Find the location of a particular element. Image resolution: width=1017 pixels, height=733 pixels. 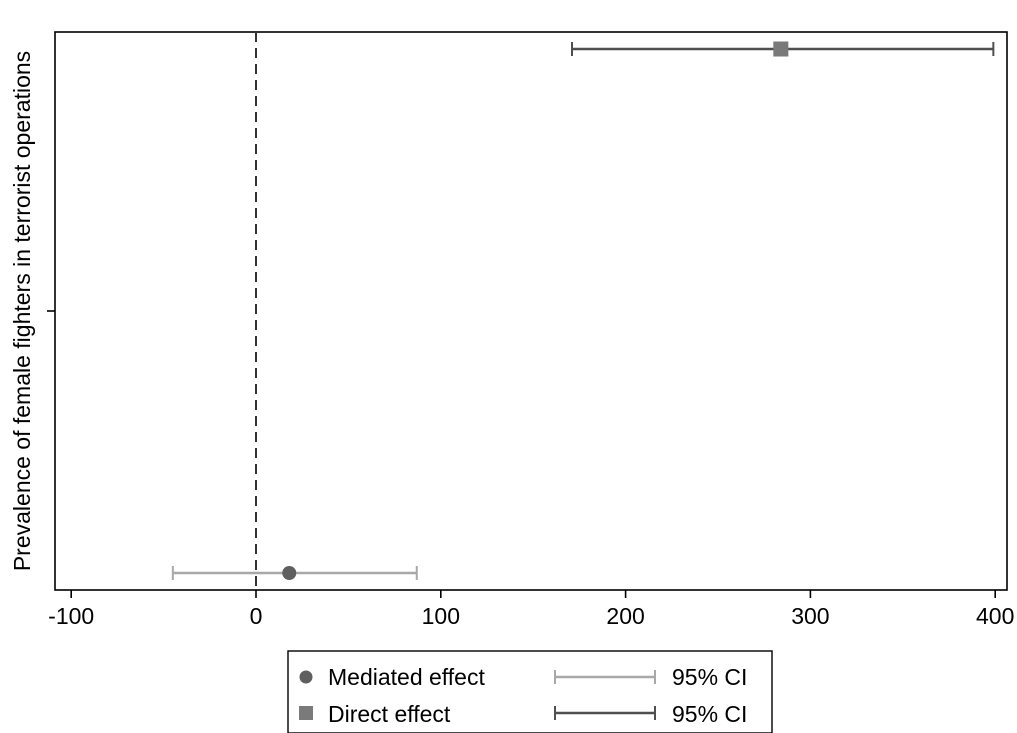

legend-mediated-ci-label: 95% CI is located at coordinates (709, 677).